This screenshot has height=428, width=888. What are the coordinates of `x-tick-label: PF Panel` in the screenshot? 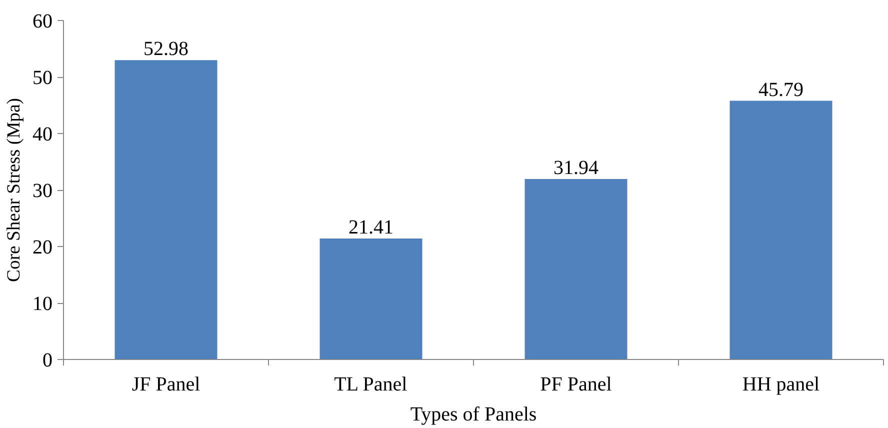 It's located at (576, 385).